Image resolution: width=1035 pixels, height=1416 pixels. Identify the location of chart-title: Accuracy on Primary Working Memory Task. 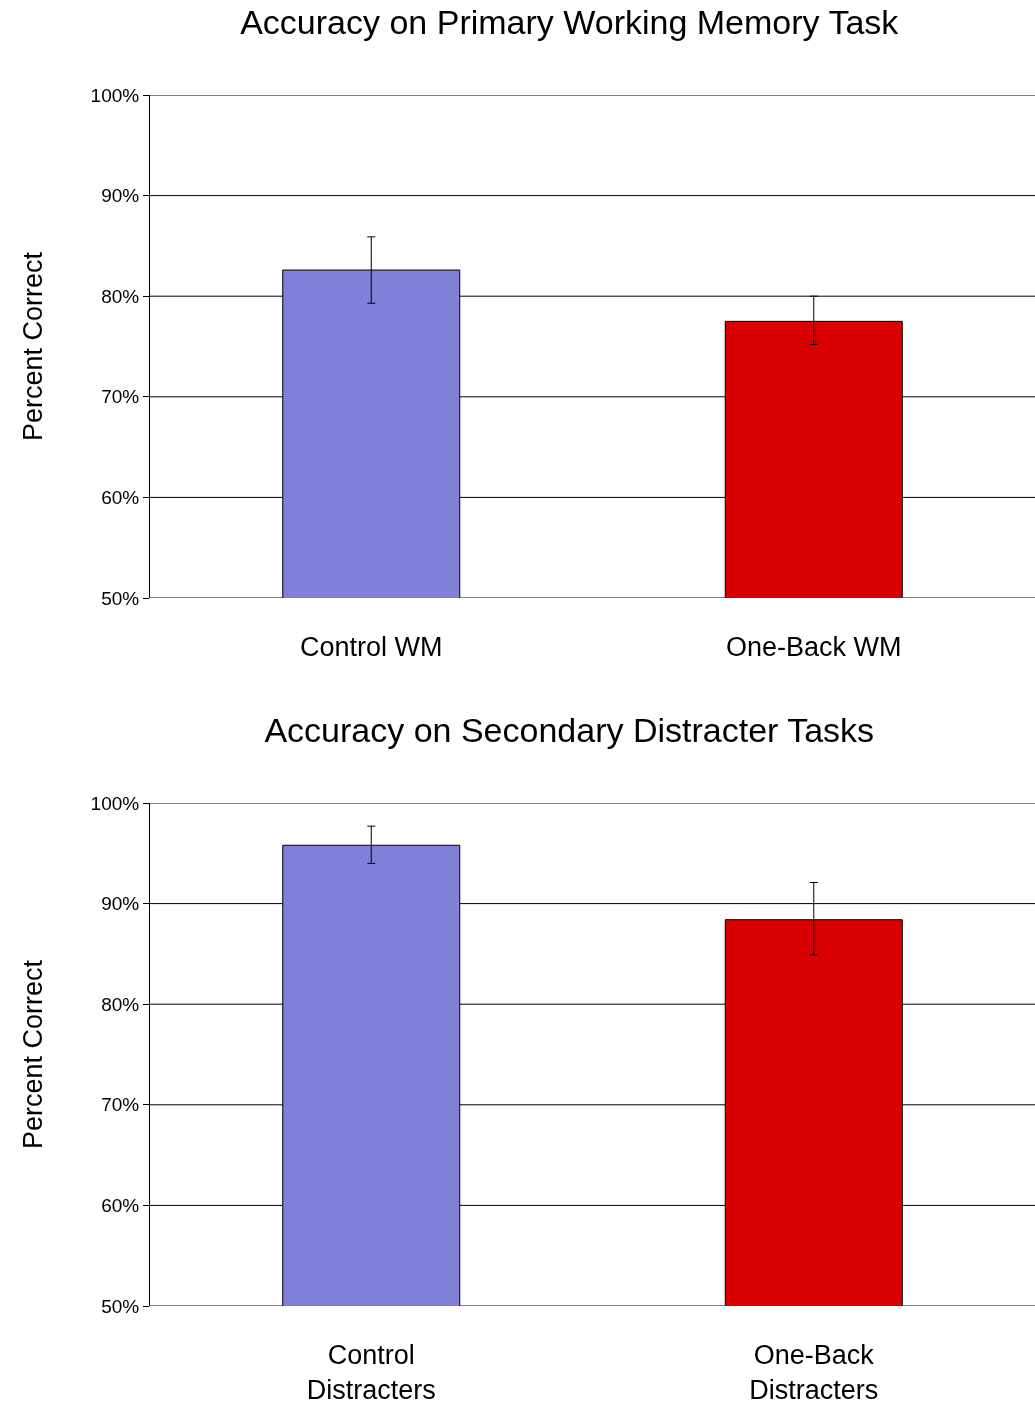
(570, 22).